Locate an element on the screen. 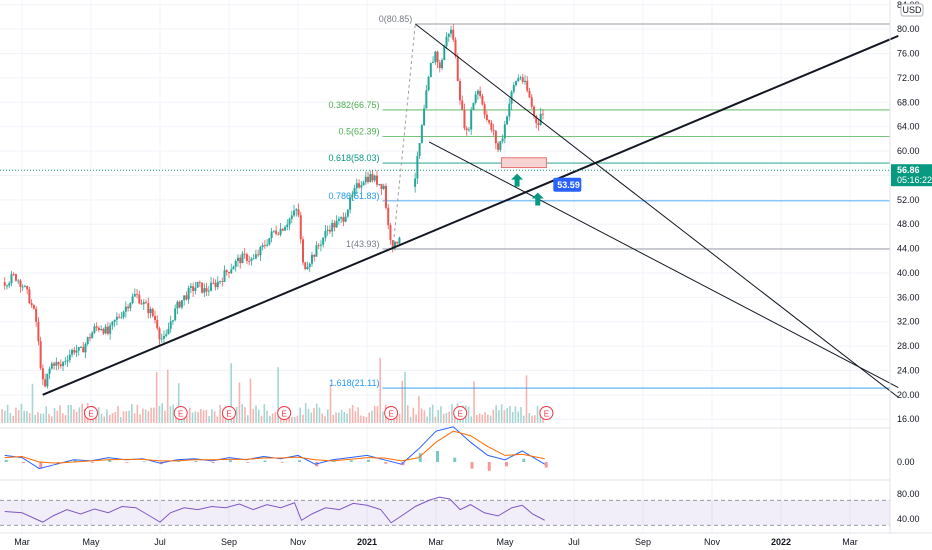 This screenshot has height=550, width=932. fib-level-label: 0.618(58.03) is located at coordinates (353, 158).